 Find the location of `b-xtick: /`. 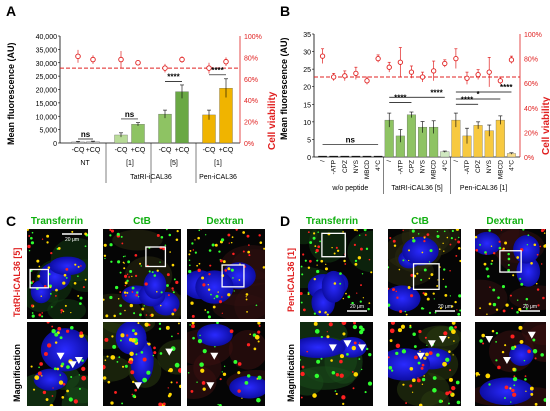

b-xtick: / is located at coordinates (323, 161).